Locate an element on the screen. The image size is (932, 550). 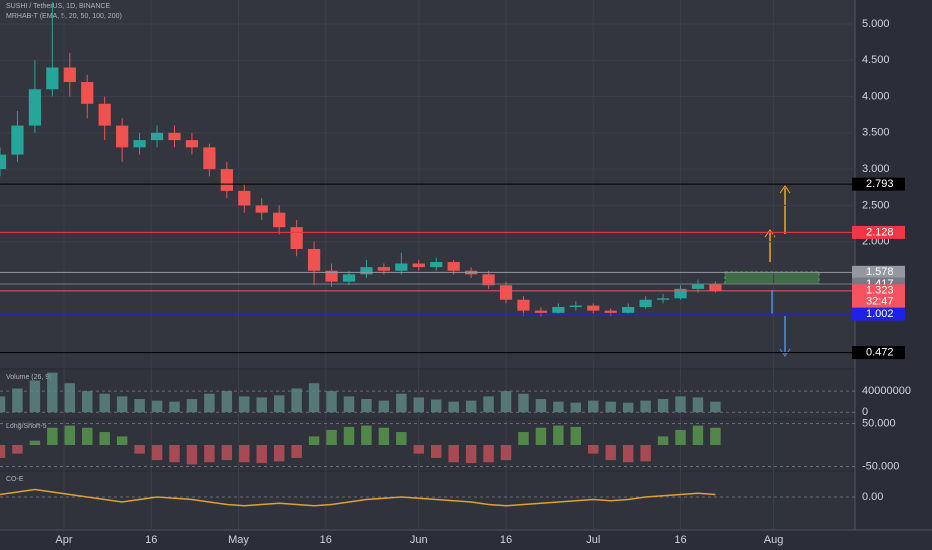
target-zone is located at coordinates (772, 278).